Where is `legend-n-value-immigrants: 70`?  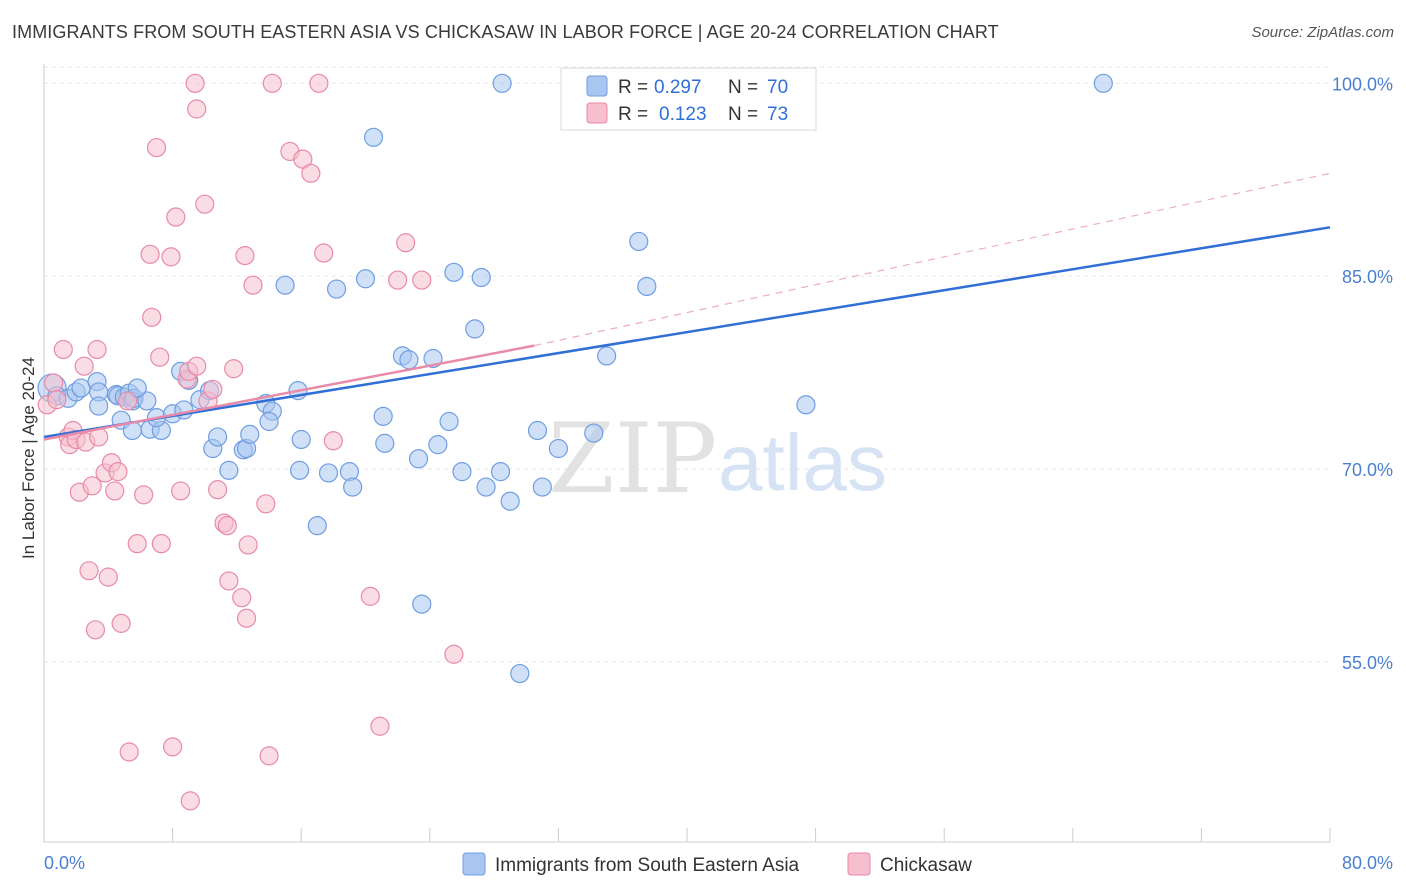
legend-n-value-immigrants: 70 is located at coordinates (777, 87).